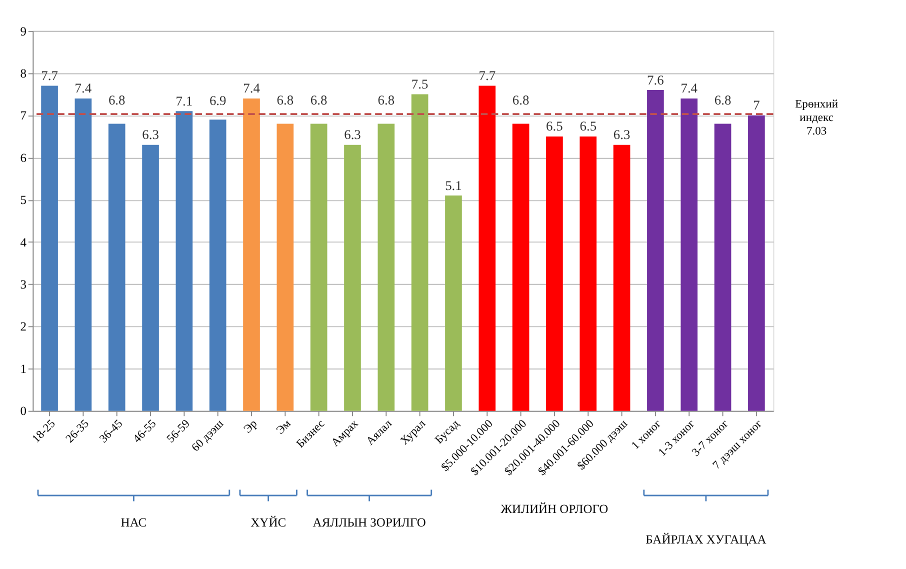  I want to click on y-tick-label: 1, so click(23, 369).